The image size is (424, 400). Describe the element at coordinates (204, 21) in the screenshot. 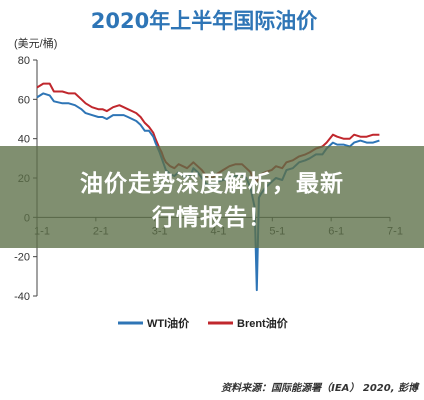

I see `chart-title: 2020年上半年国际油价` at that location.